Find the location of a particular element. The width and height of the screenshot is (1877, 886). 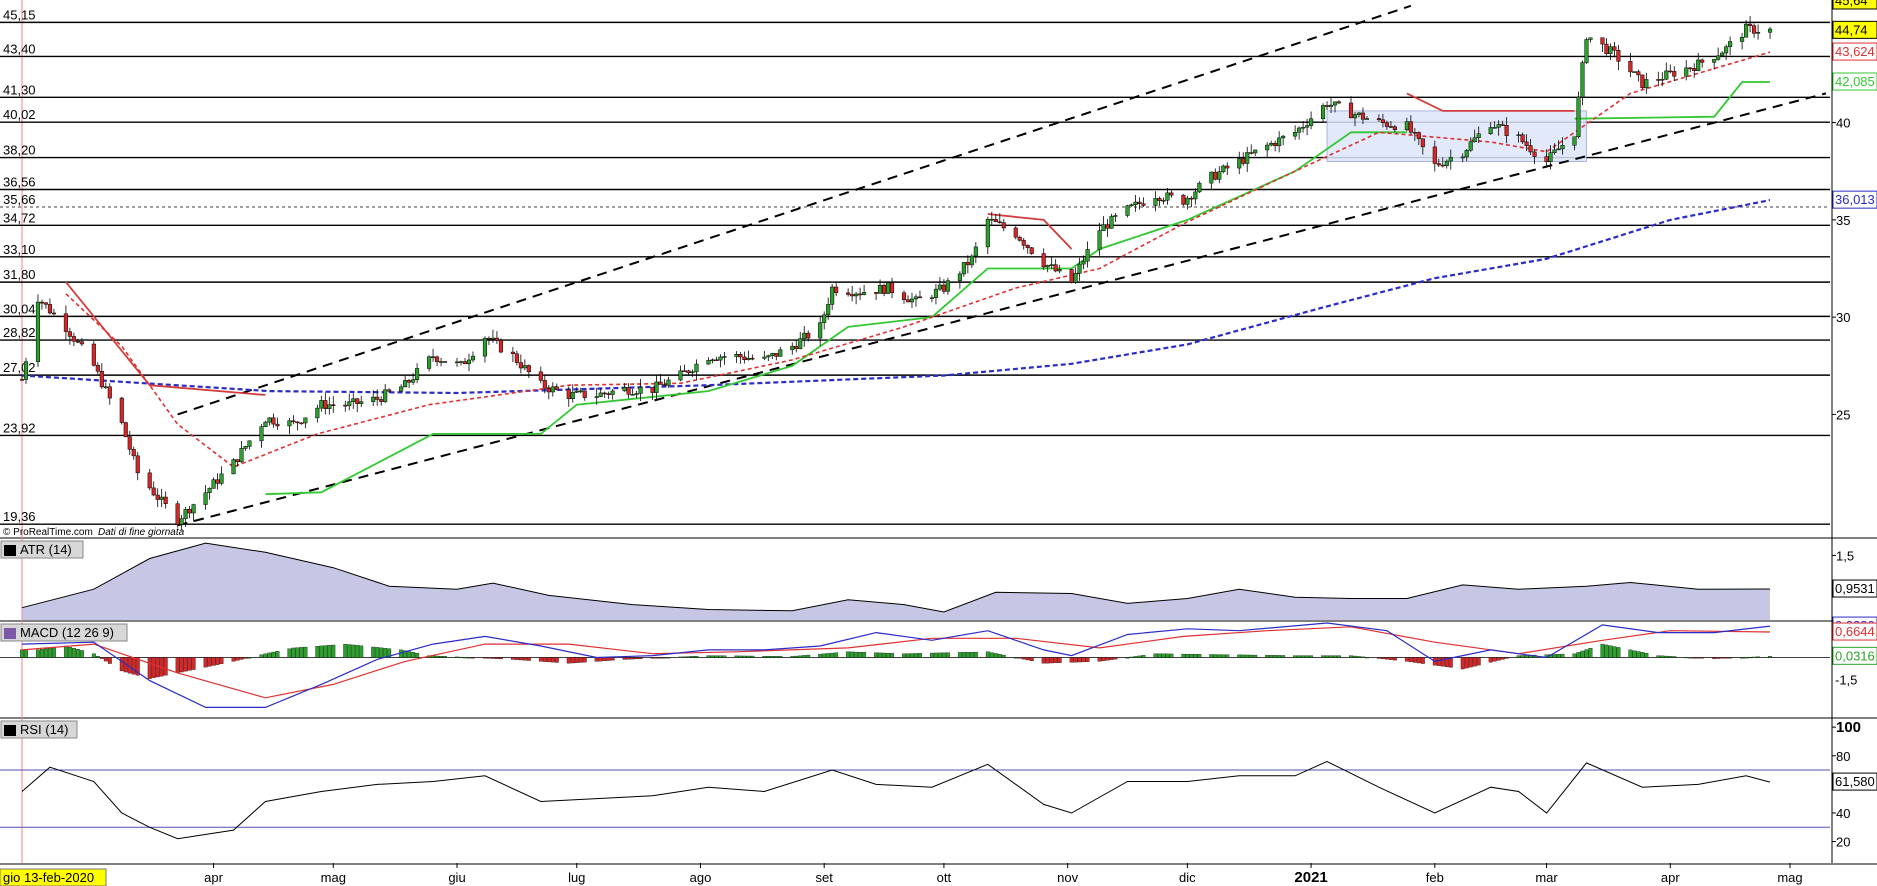

rsi-title-swatch is located at coordinates (10, 730).